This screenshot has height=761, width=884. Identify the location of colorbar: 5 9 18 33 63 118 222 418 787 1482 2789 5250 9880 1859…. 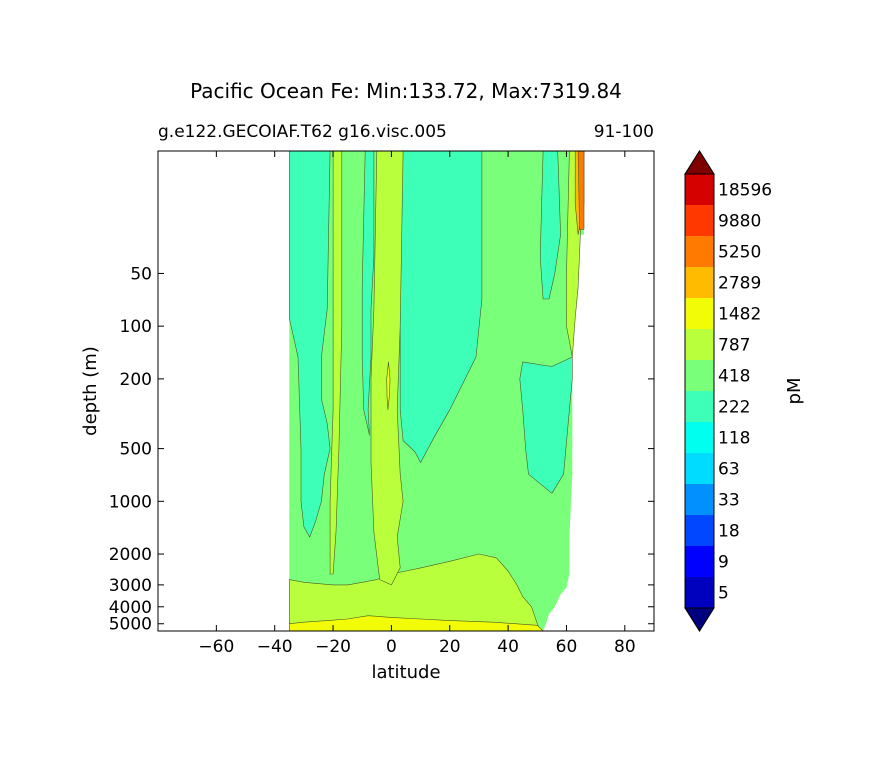
(728, 391).